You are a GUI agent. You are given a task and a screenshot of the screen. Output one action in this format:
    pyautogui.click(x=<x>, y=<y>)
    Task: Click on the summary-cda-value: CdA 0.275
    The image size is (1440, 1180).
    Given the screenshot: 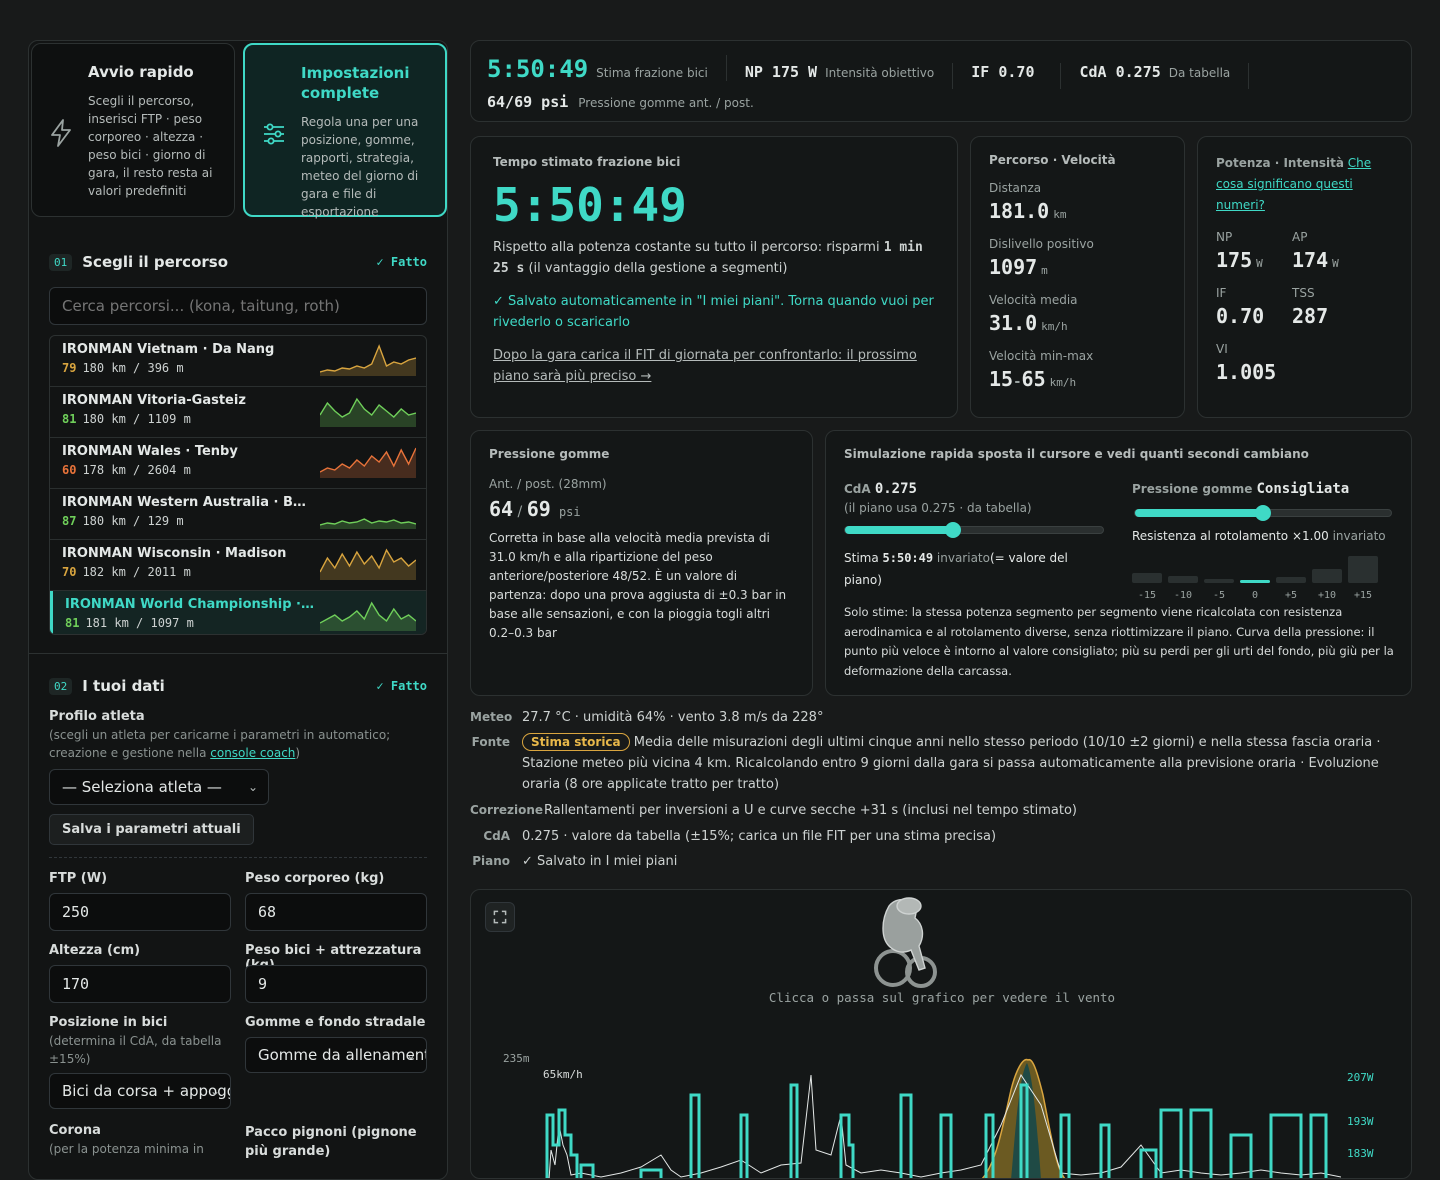 What is the action you would take?
    pyautogui.click(x=1120, y=72)
    